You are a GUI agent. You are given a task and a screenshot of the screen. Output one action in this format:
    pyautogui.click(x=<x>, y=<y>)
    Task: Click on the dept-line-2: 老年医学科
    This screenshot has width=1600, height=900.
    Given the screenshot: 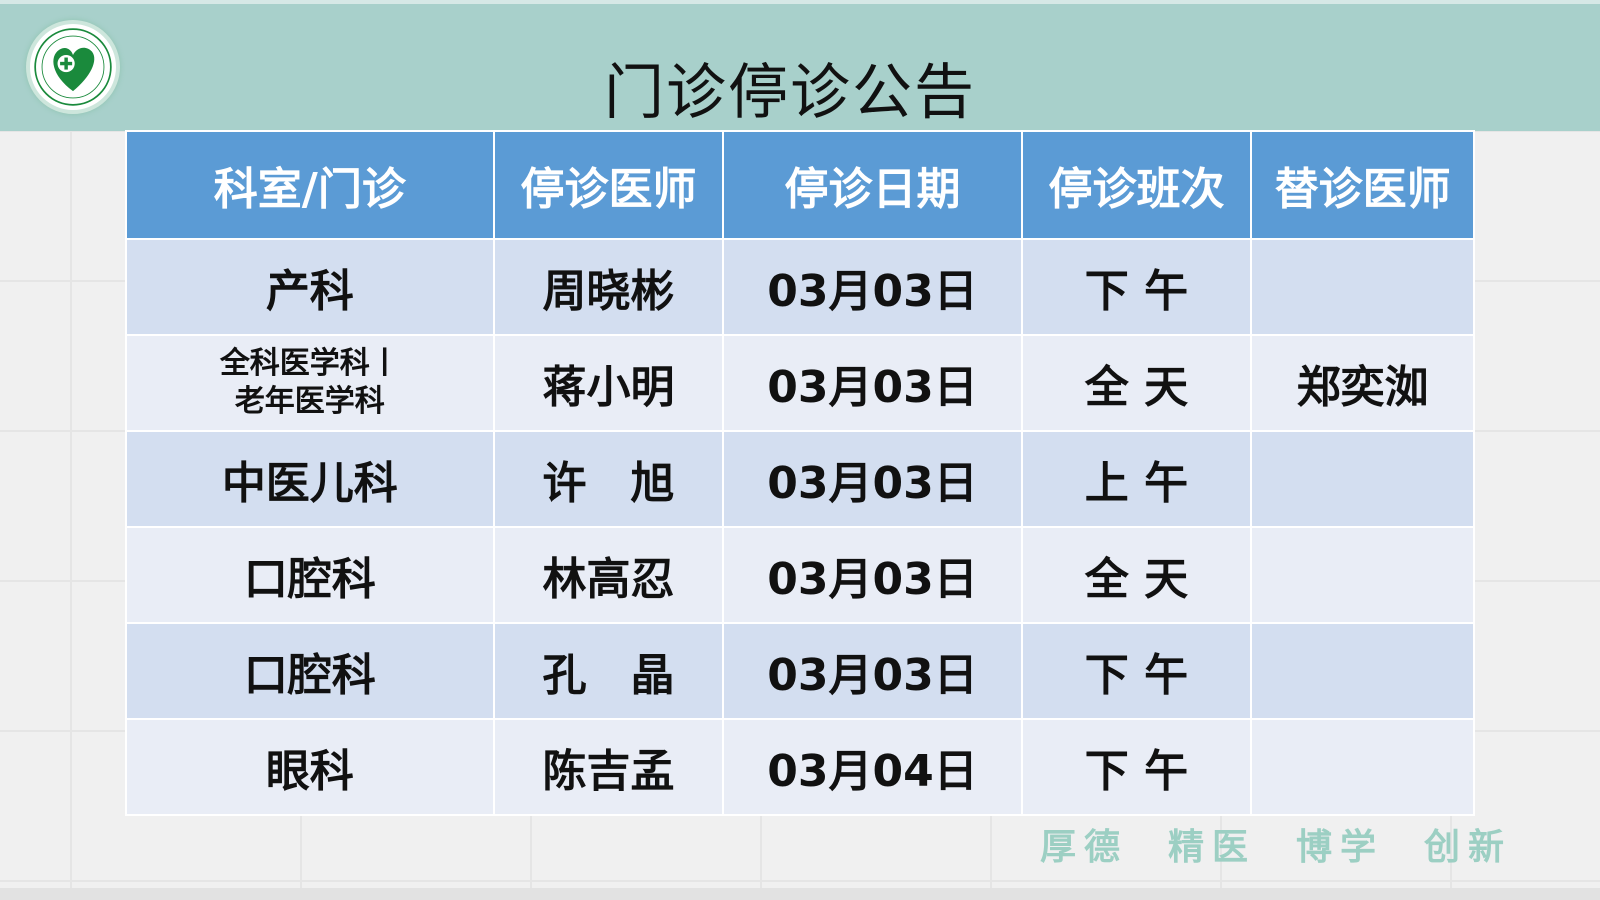 What is the action you would take?
    pyautogui.click(x=309, y=401)
    